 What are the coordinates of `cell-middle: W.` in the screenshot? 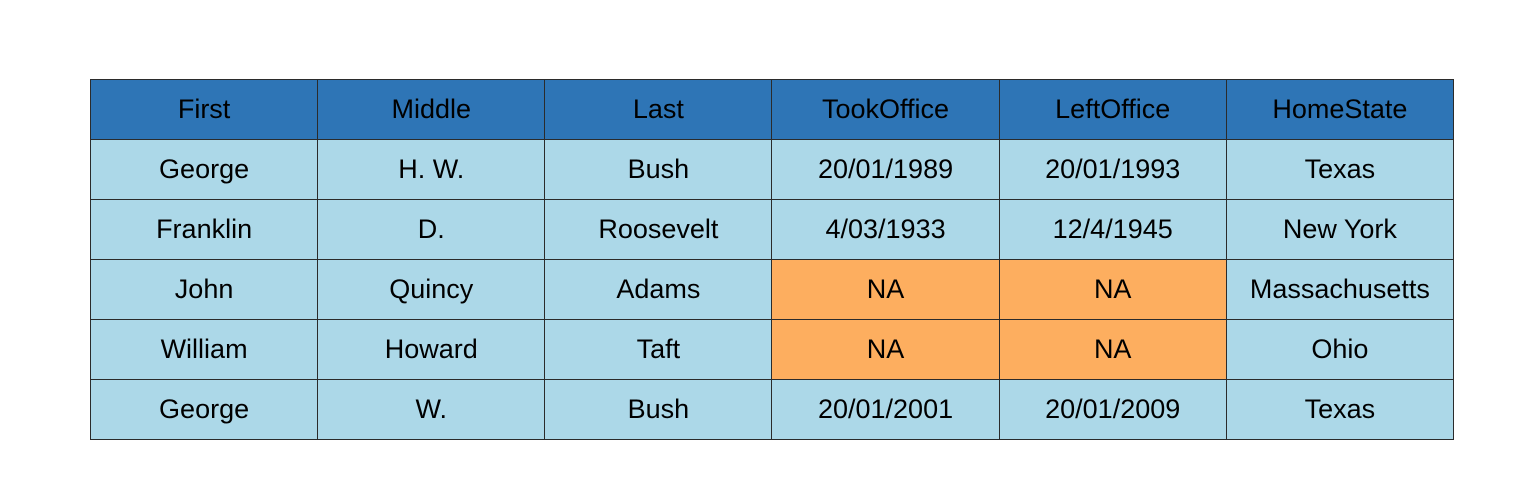 It's located at (431, 409).